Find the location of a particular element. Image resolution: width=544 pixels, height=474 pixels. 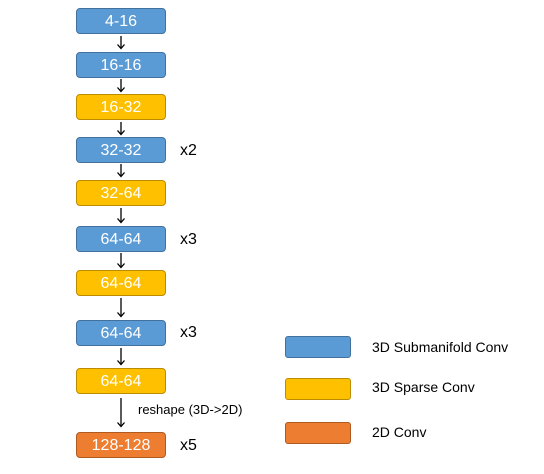

legend-label-sparse: 3D Sparse Conv is located at coordinates (423, 387).